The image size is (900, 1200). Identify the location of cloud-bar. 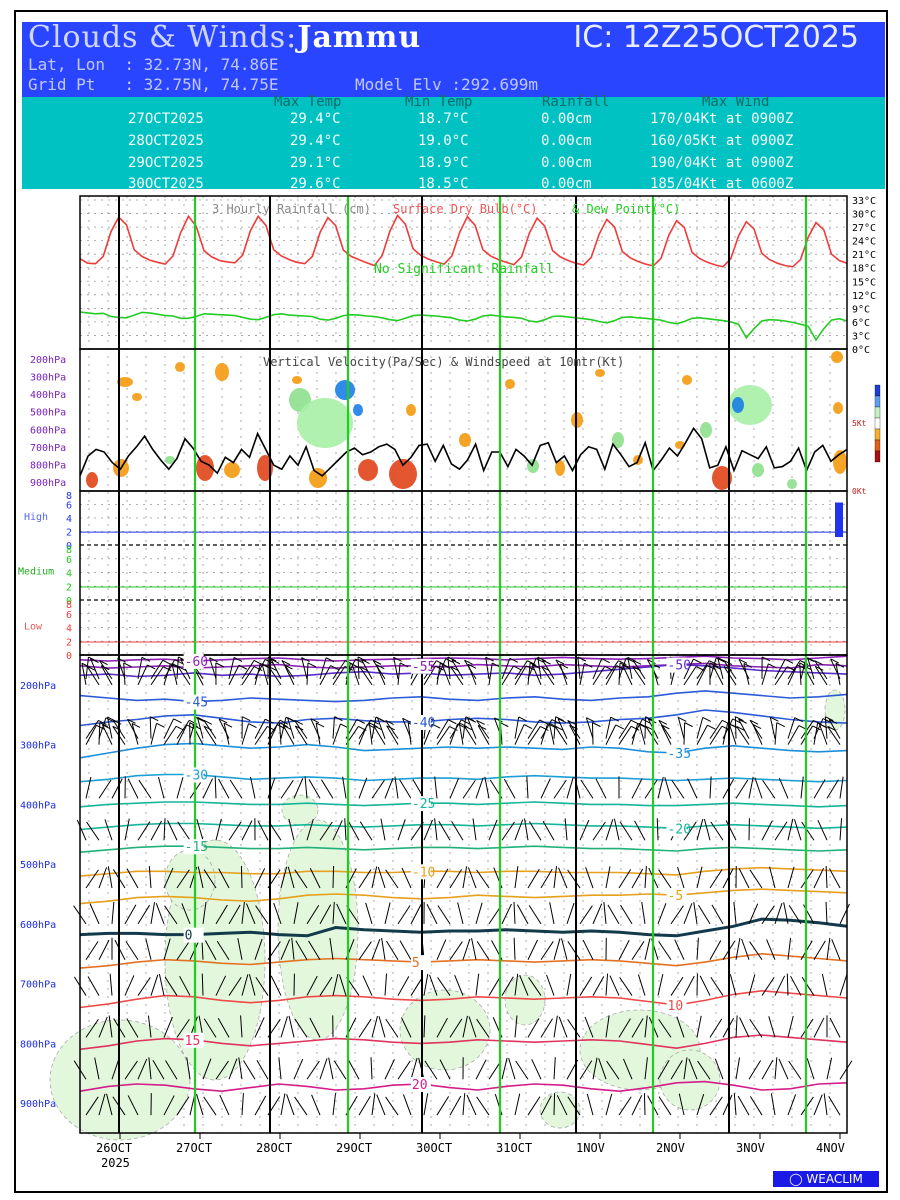
(839, 519).